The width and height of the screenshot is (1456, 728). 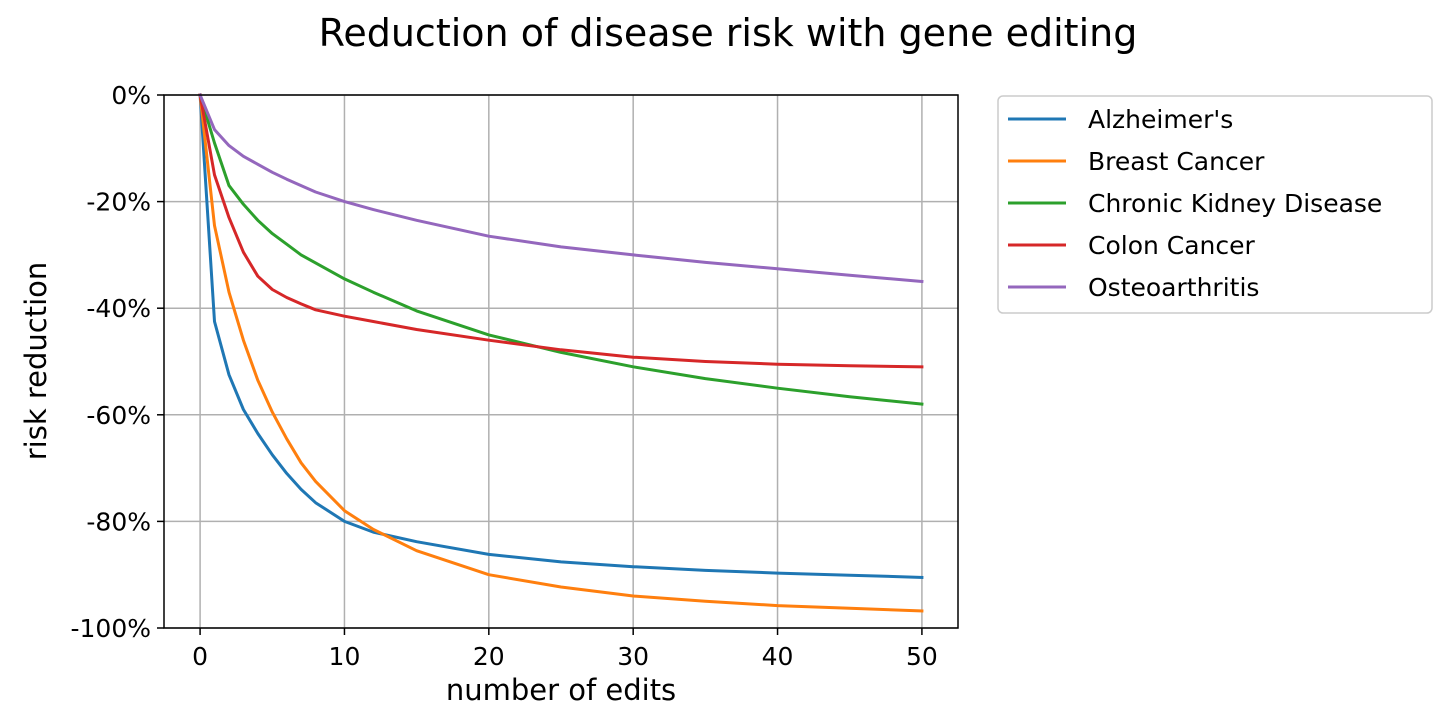 I want to click on y-axis-label: risk reduction, so click(x=36, y=361).